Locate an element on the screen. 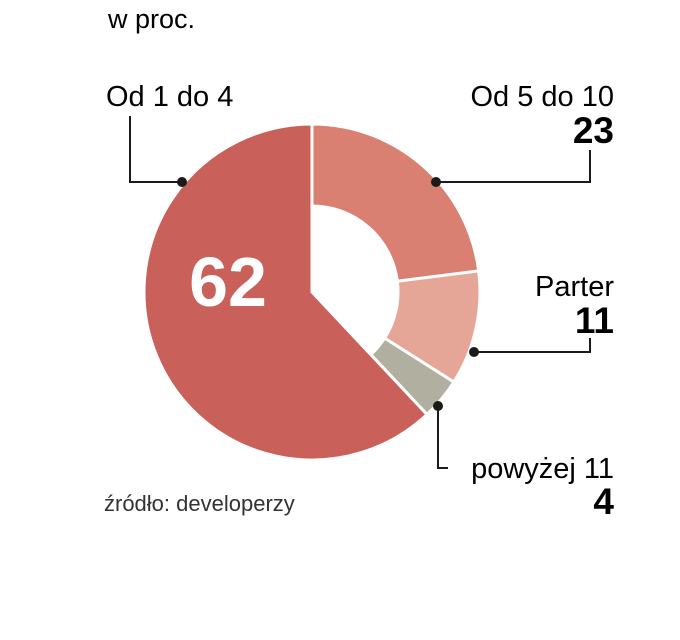 The image size is (680, 640). label-powyzej-11: powyżej 11 is located at coordinates (542, 469).